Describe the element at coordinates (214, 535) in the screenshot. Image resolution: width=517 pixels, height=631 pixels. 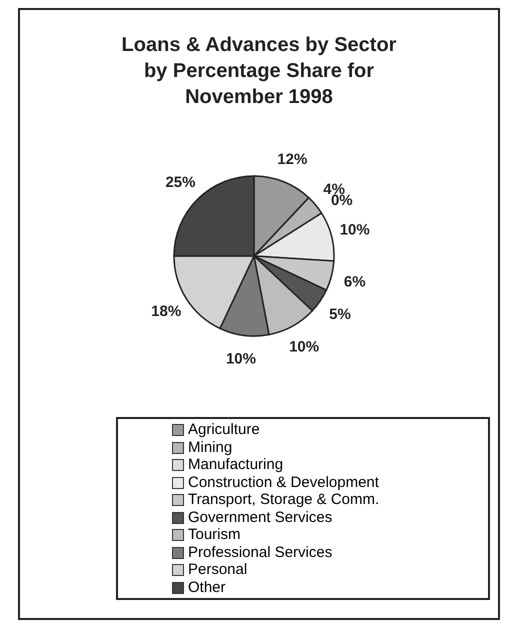
I see `legend-label: Tourism` at that location.